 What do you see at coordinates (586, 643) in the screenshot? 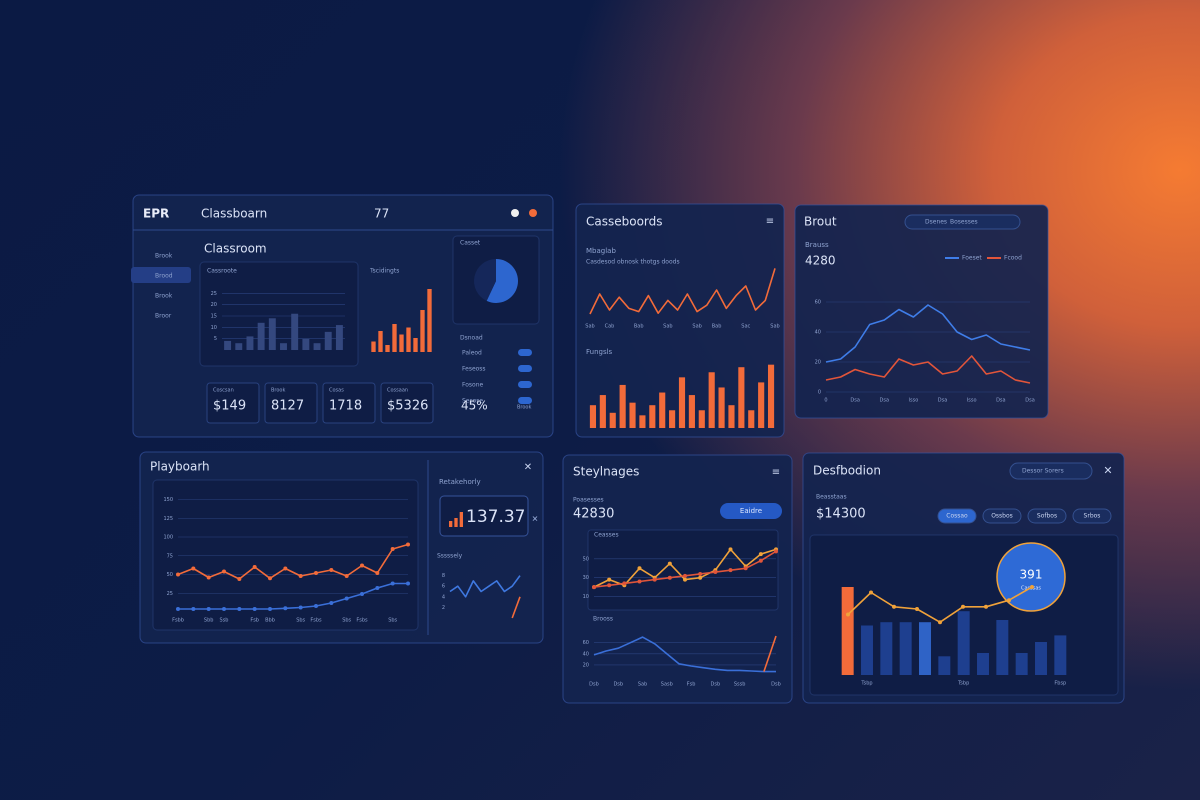
I see `y-tick-label: 60` at bounding box center [586, 643].